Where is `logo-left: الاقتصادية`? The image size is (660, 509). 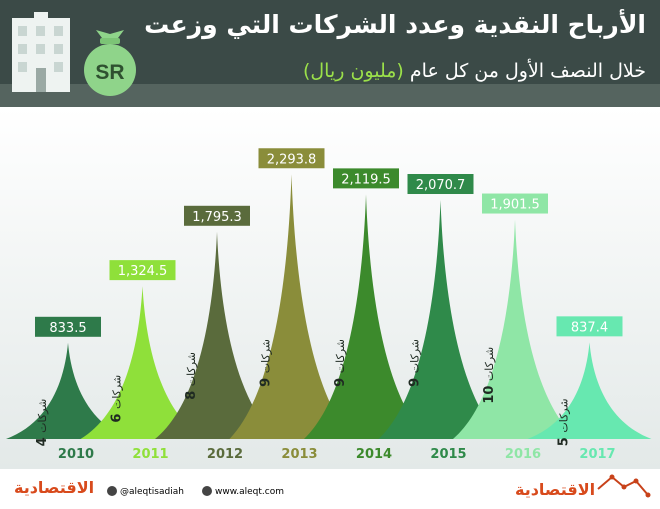
logo-left: الاقتصادية is located at coordinates (54, 487).